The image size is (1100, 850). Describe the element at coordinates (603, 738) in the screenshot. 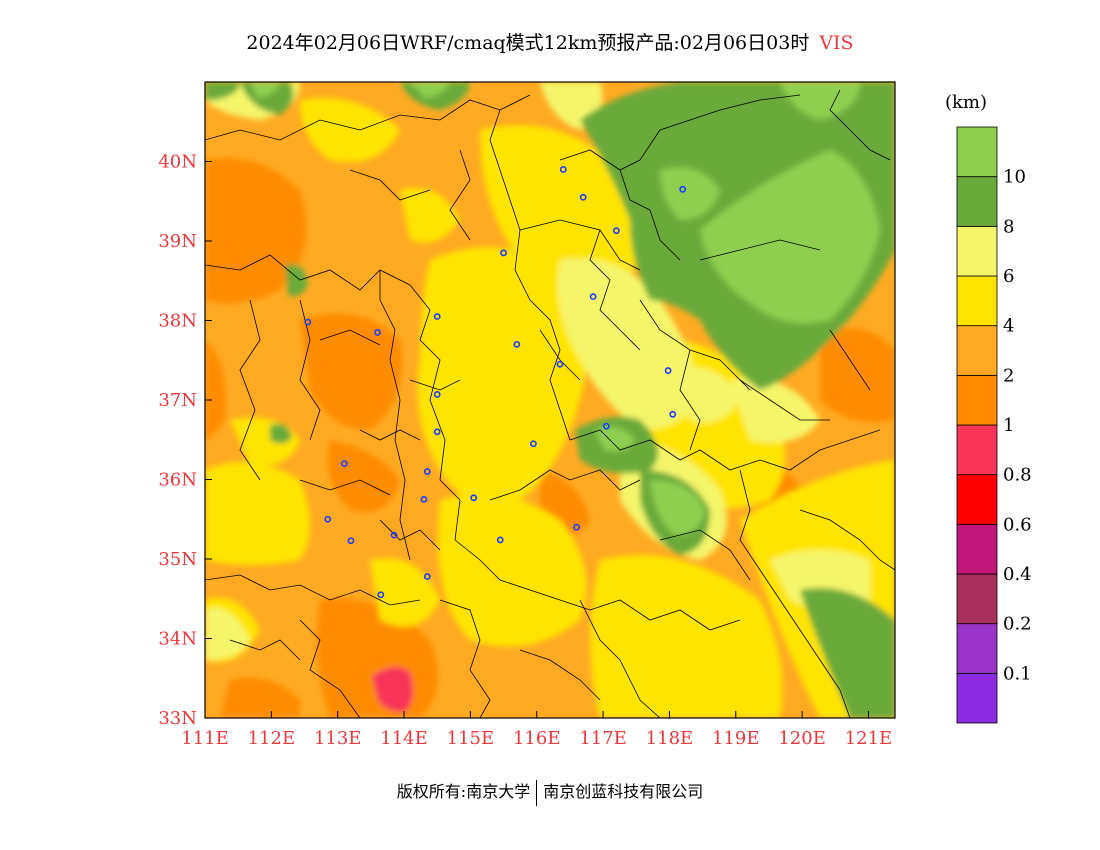

I see `lon-tick-label: 117E` at that location.